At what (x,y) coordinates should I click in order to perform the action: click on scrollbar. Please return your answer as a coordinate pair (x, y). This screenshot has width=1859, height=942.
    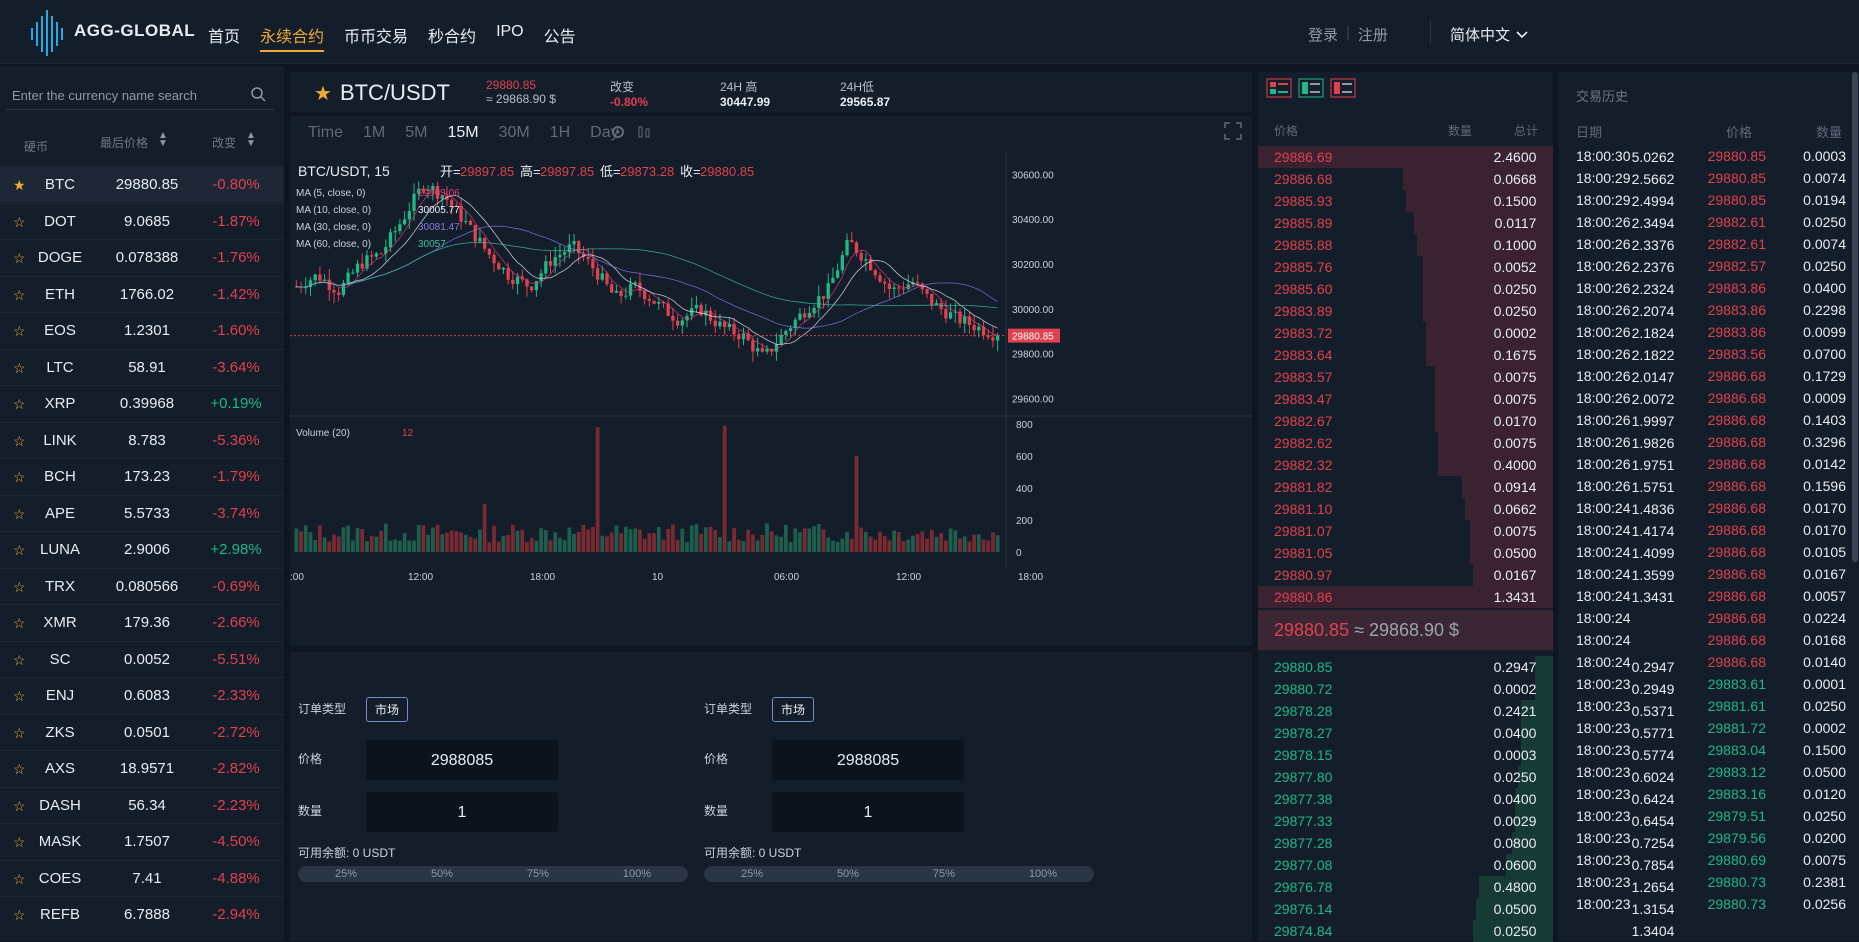
    Looking at the image, I should click on (1855, 317).